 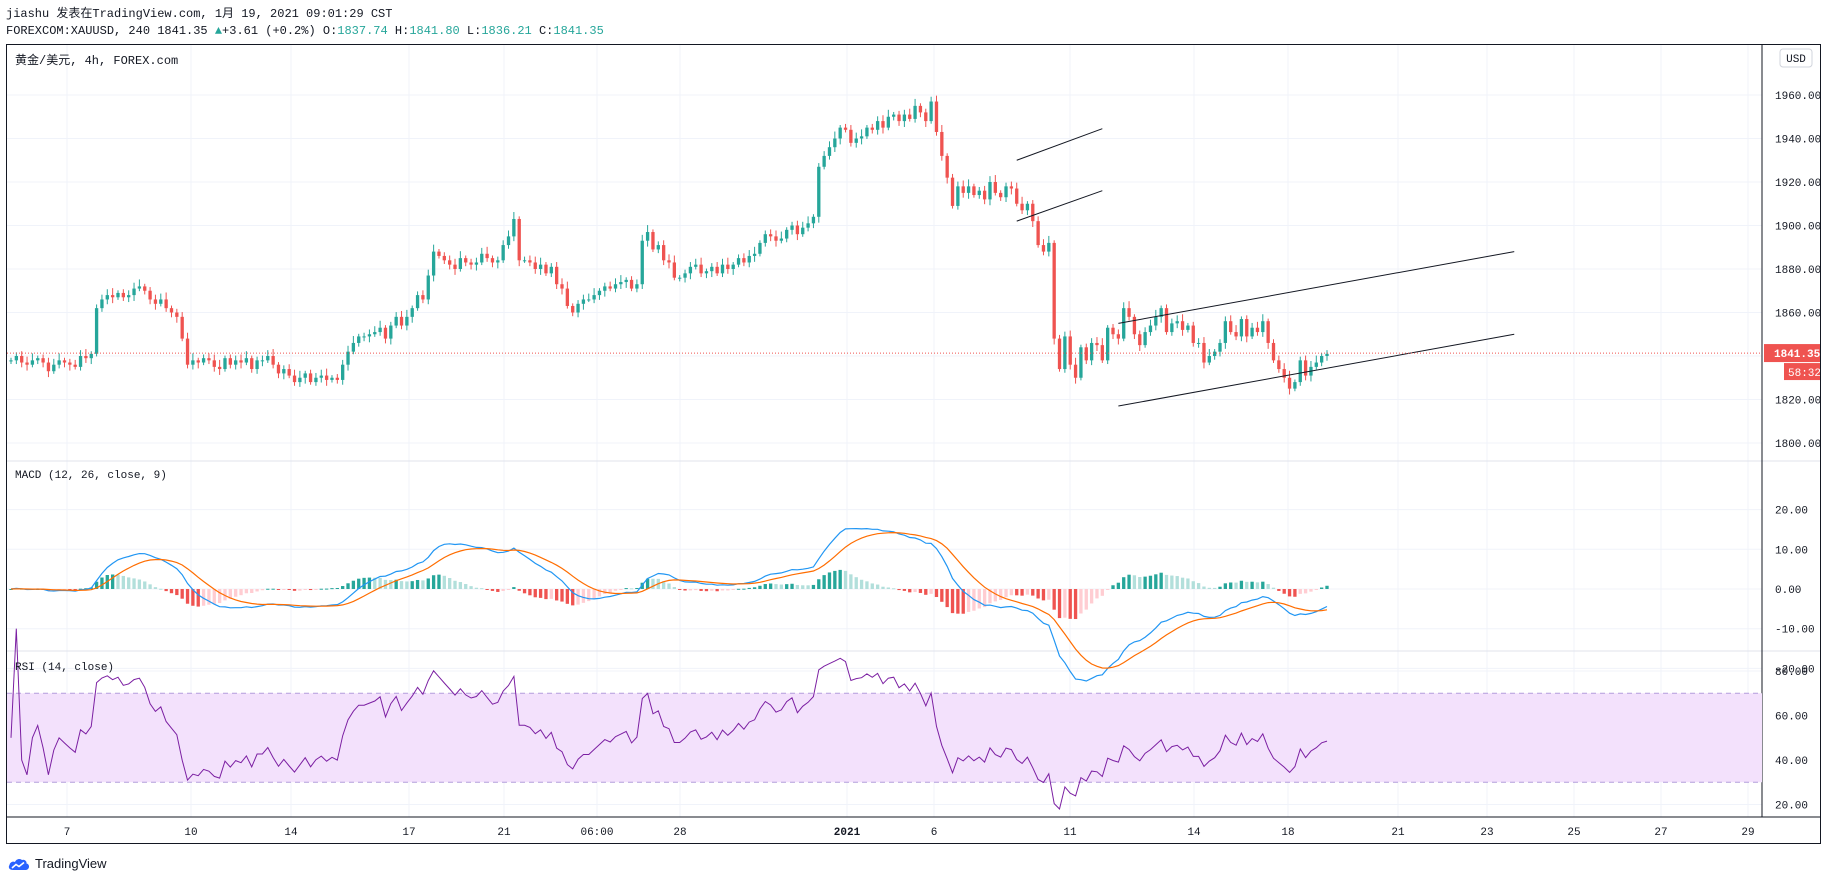 What do you see at coordinates (1797, 271) in the screenshot?
I see `price-tick-label: 1880.00` at bounding box center [1797, 271].